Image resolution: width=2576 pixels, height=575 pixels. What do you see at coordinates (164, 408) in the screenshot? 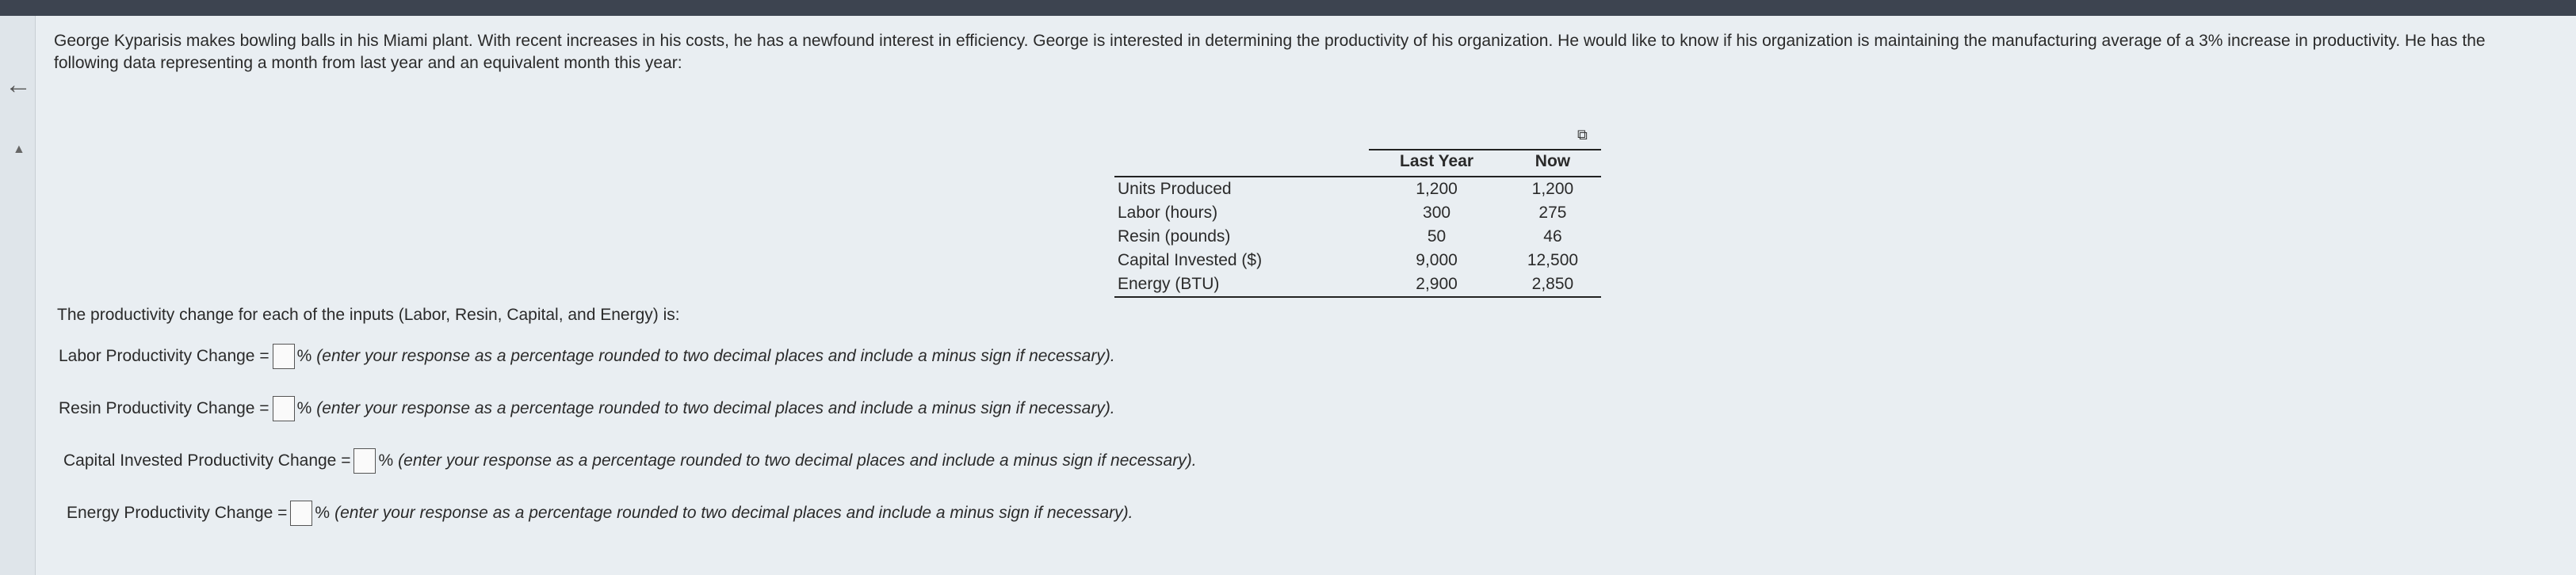
I see `answer-label: Resin Productivity Change =` at bounding box center [164, 408].